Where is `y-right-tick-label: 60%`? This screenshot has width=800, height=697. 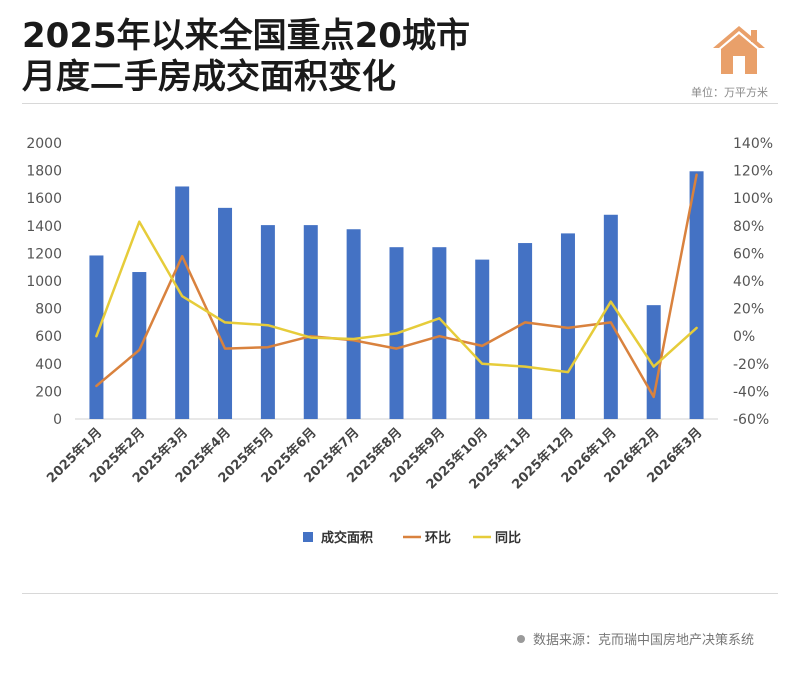
y-right-tick-label: 60% is located at coordinates (748, 254).